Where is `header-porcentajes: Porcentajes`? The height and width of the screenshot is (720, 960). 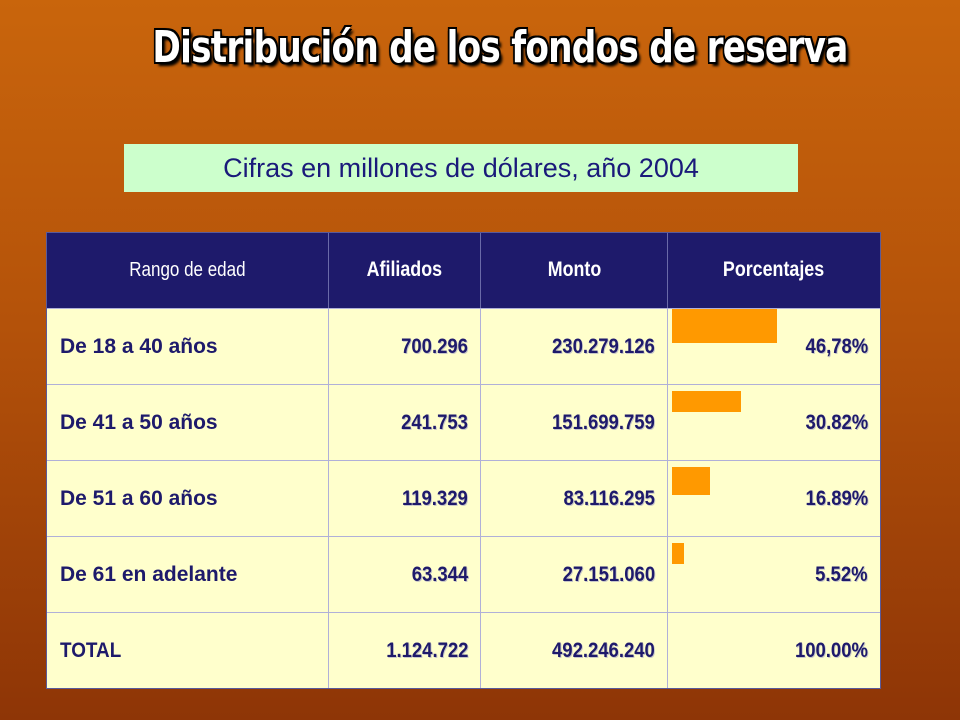 header-porcentajes: Porcentajes is located at coordinates (774, 270).